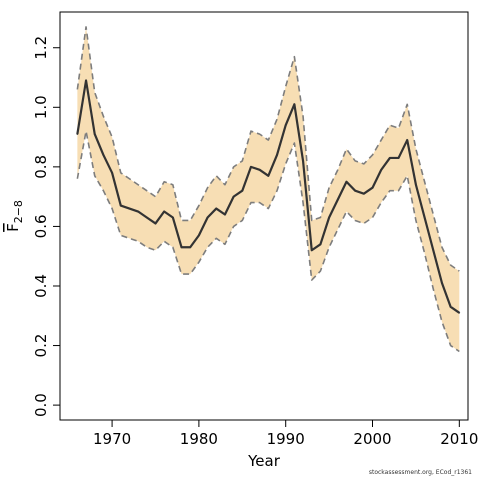  Describe the element at coordinates (199, 235) in the screenshot. I see `data-point-1980` at that location.